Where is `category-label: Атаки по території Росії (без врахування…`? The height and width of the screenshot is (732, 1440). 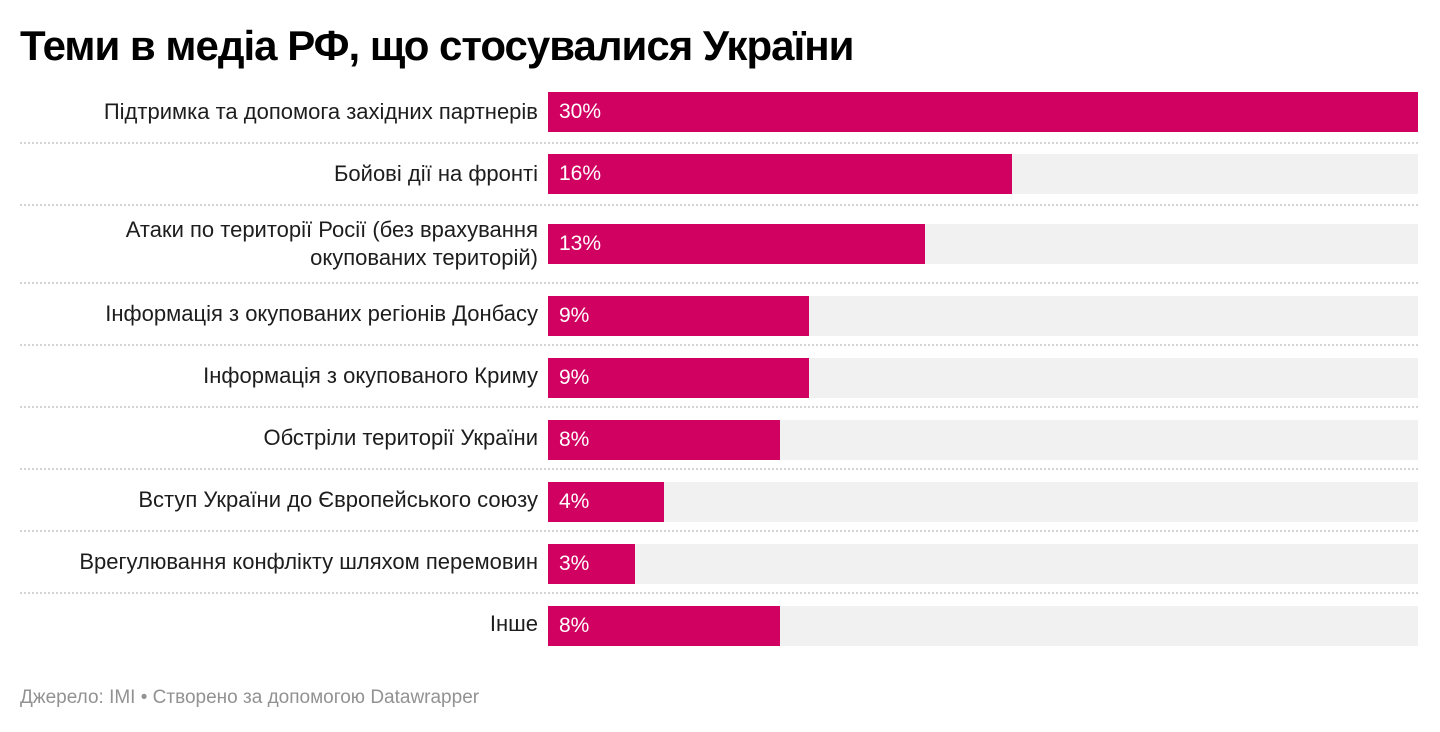 category-label: Атаки по території Росії (без врахування… is located at coordinates (331, 243).